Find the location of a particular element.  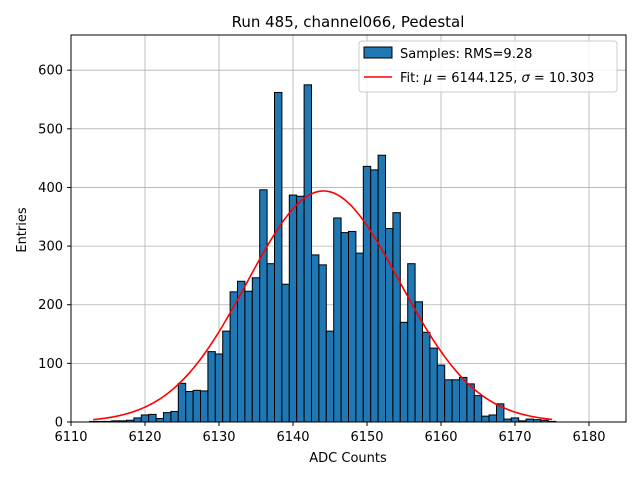

x-tick-label: 6140 is located at coordinates (292, 437).